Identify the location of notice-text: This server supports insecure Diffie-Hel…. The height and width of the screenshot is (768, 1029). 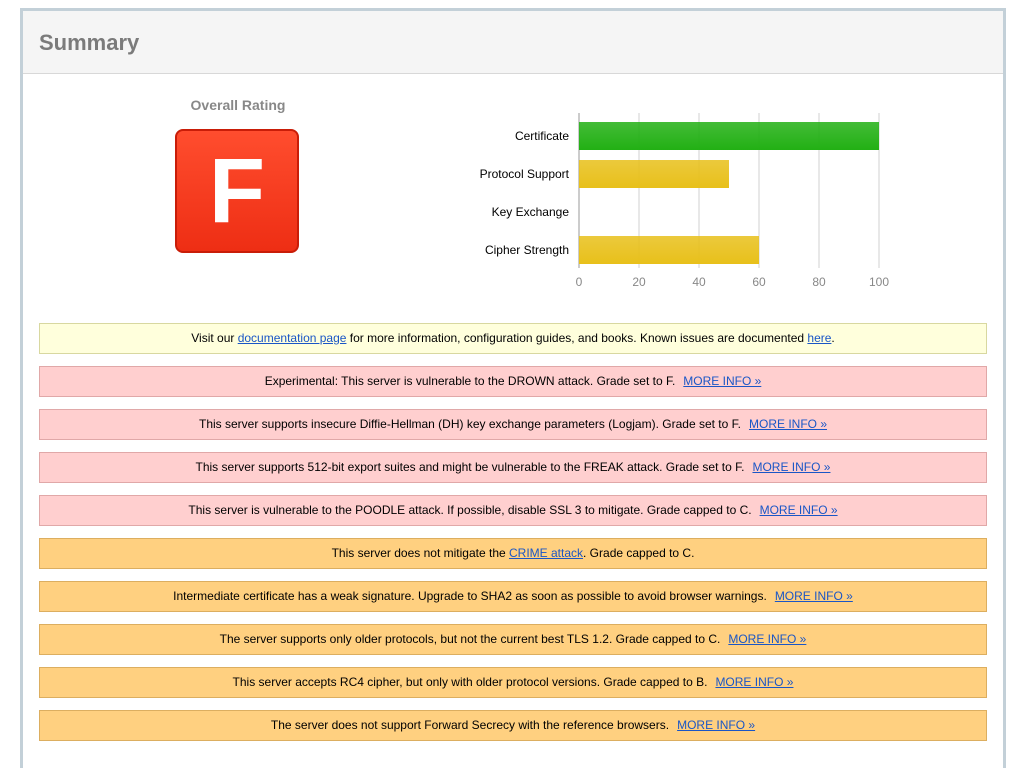
(469, 424).